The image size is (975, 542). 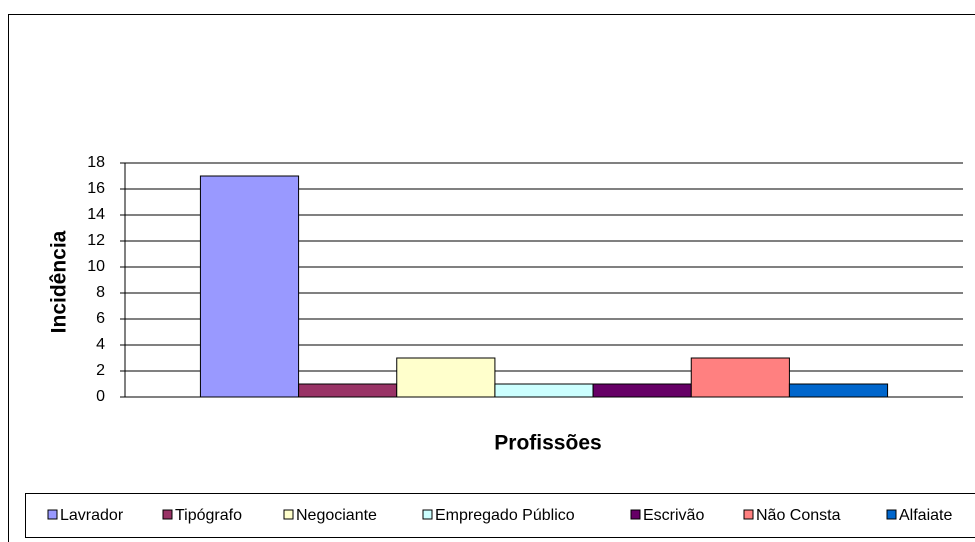 I want to click on y-axis-label: Incidência, so click(x=59, y=281).